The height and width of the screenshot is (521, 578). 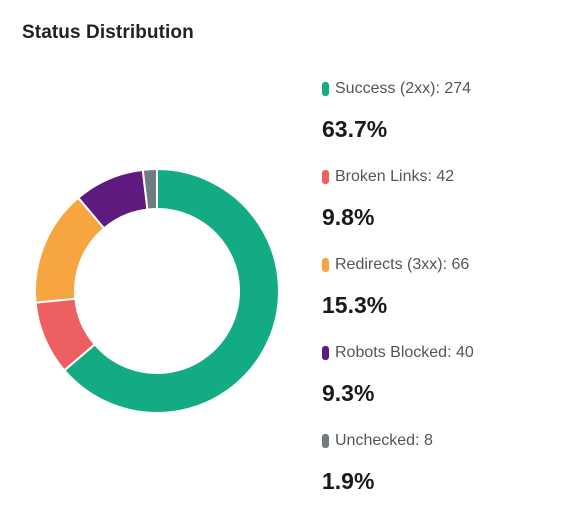 What do you see at coordinates (395, 176) in the screenshot?
I see `legend-label-broken-links: Broken Links: 42` at bounding box center [395, 176].